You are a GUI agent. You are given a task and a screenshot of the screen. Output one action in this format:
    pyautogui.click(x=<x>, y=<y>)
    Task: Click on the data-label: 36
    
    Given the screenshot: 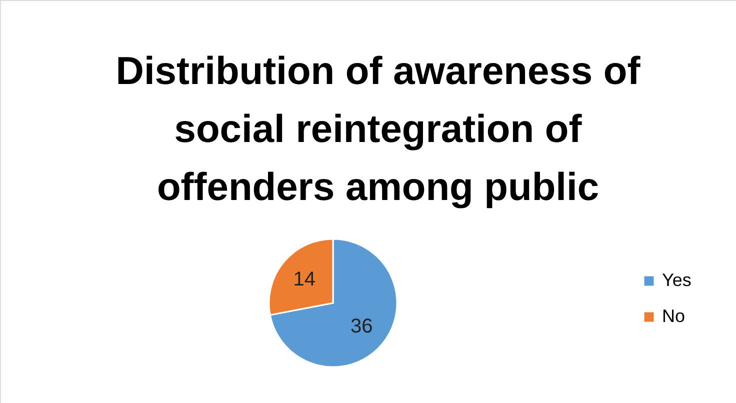 What is the action you would take?
    pyautogui.click(x=361, y=327)
    